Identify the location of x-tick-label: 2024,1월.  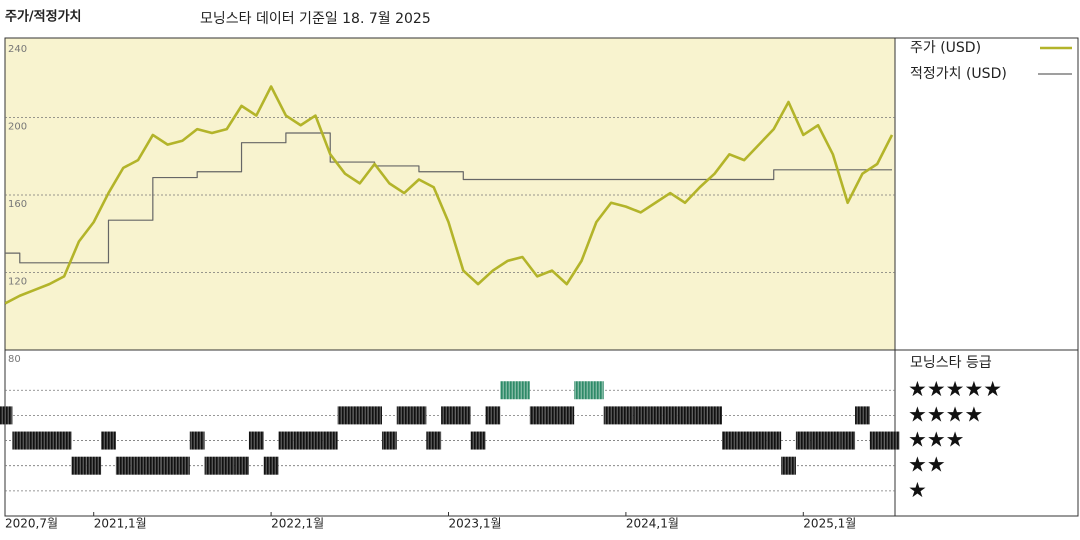
(652, 524).